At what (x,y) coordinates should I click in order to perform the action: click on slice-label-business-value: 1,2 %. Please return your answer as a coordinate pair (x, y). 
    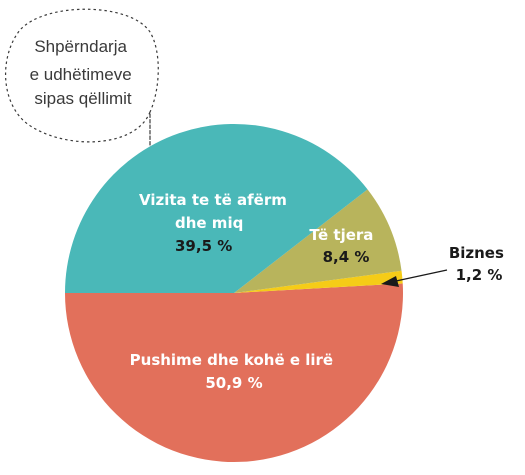
    Looking at the image, I should click on (479, 275).